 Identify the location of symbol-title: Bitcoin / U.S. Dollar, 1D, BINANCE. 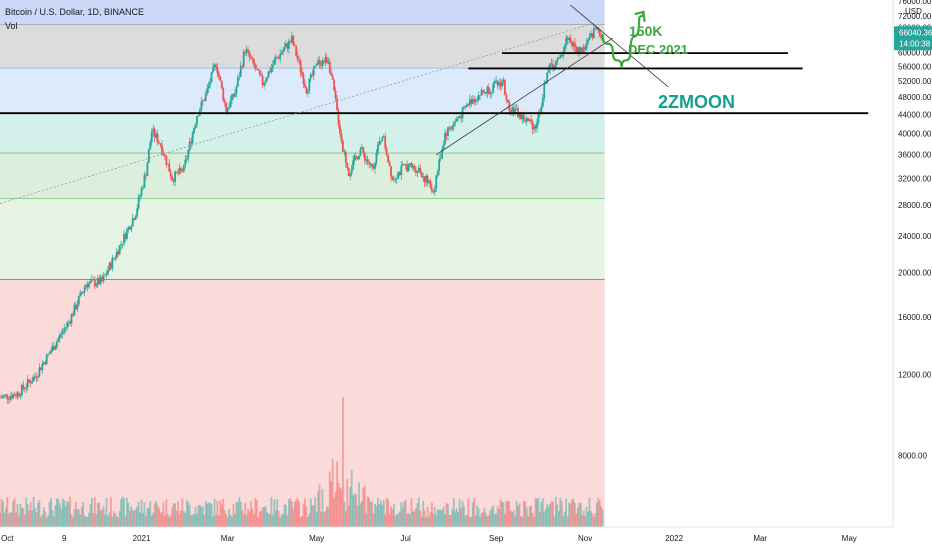
(75, 12).